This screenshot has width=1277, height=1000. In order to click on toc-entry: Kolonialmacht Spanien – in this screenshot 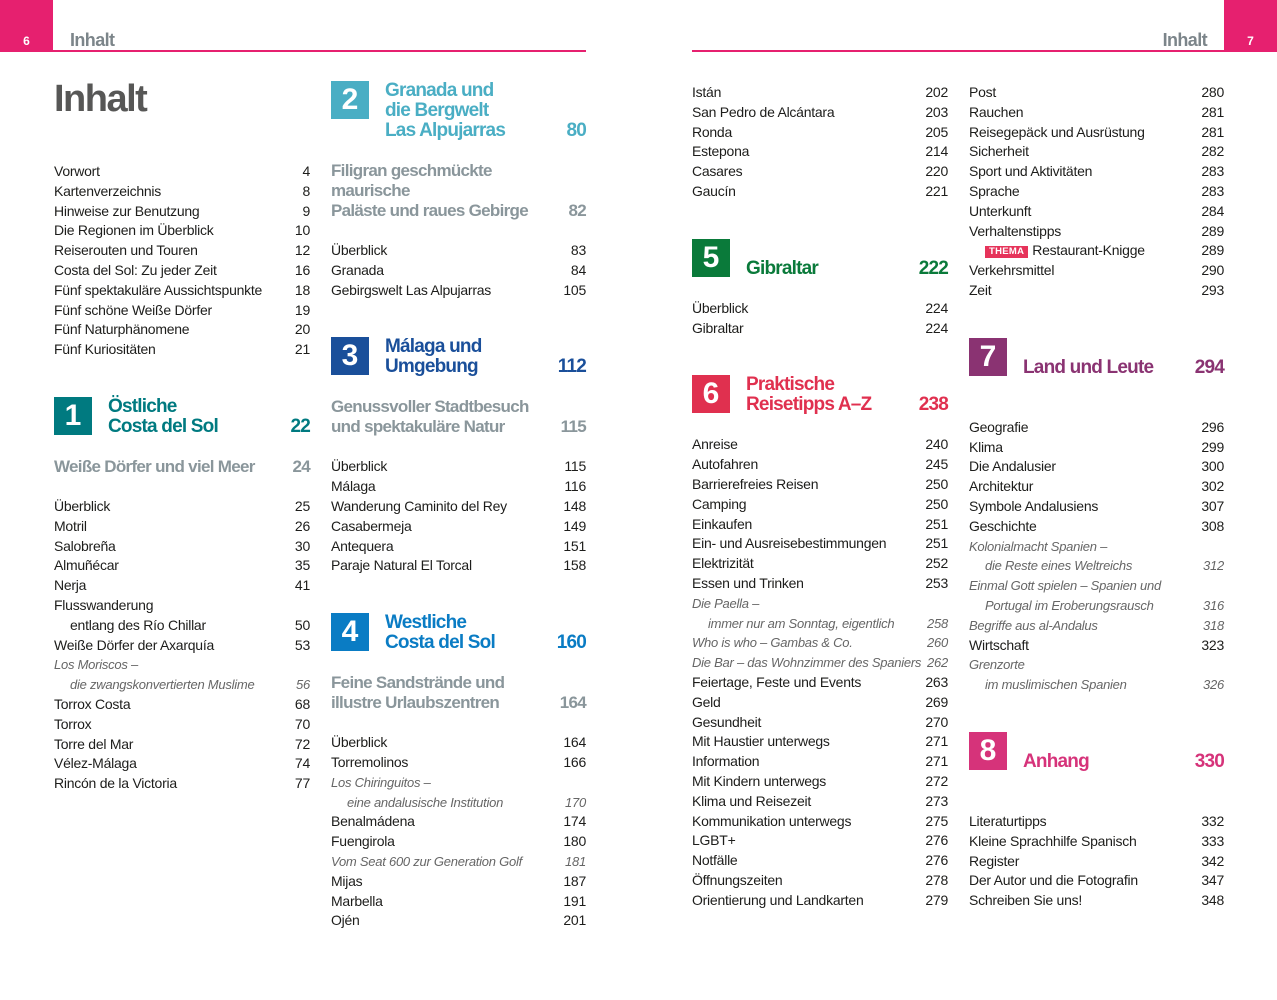, I will do `click(1096, 547)`.